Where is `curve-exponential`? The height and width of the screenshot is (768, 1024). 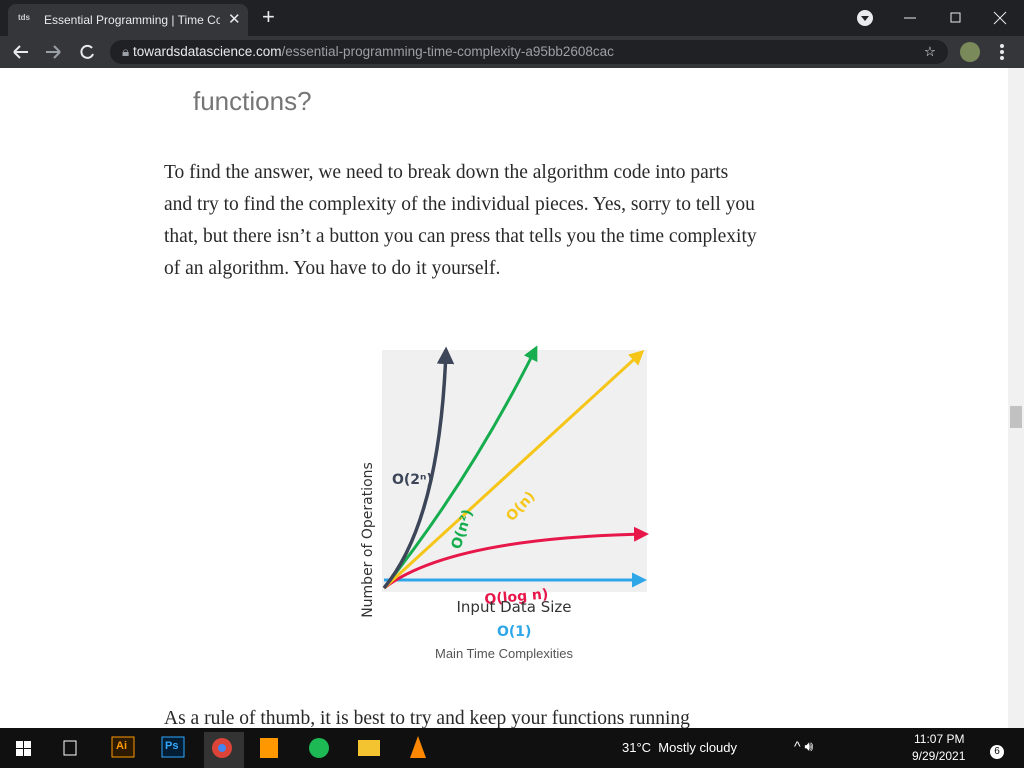
curve-exponential is located at coordinates (418, 468).